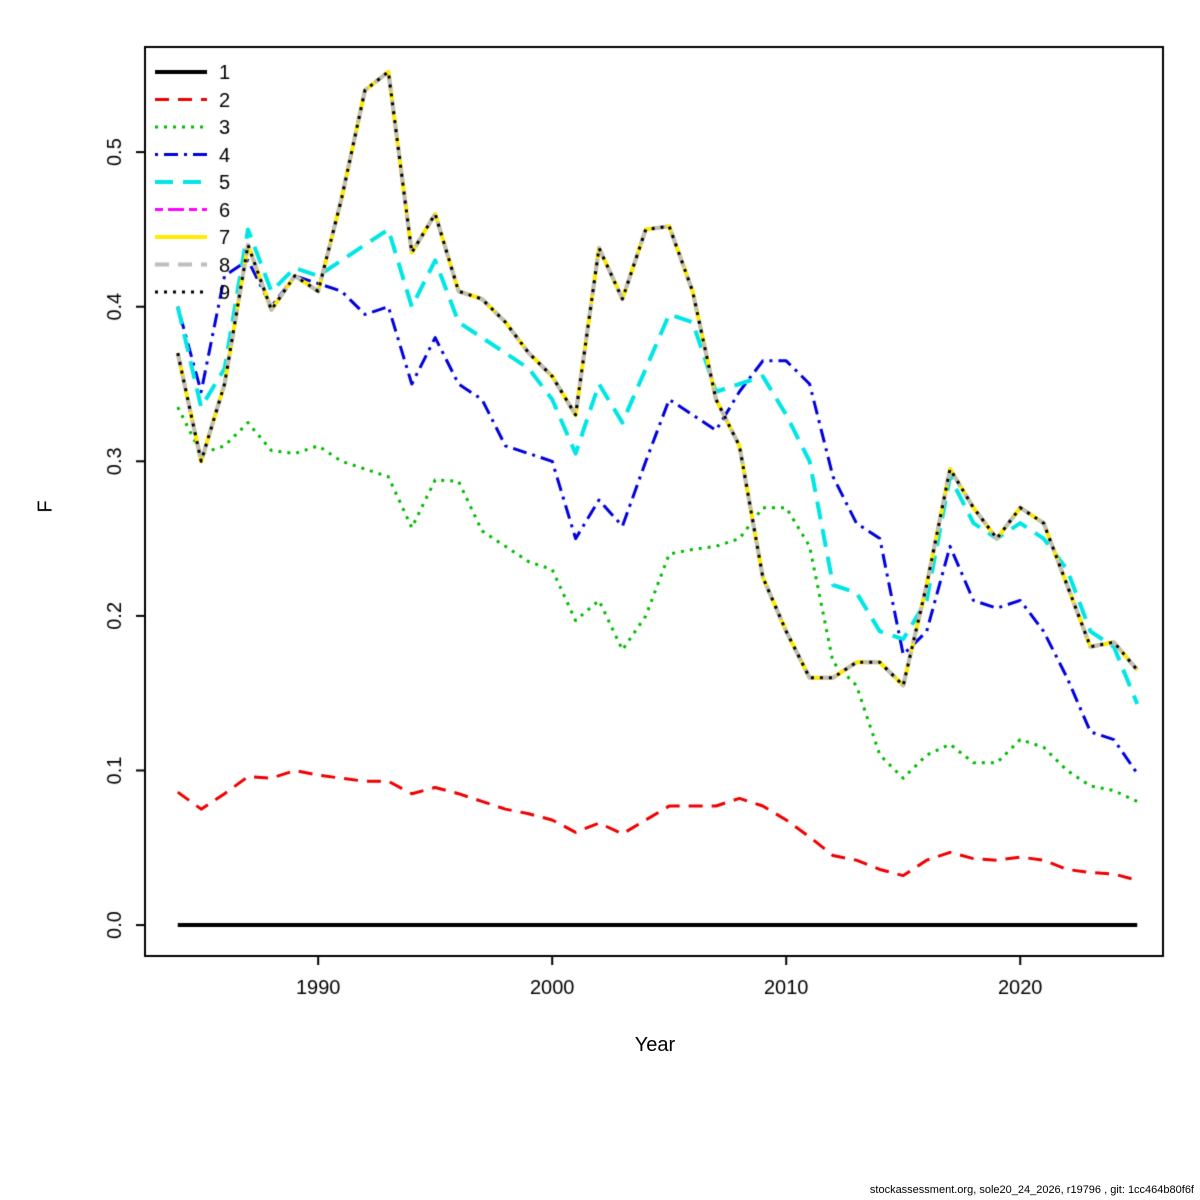  Describe the element at coordinates (655, 1045) in the screenshot. I see `x-axis-title: Year` at that location.